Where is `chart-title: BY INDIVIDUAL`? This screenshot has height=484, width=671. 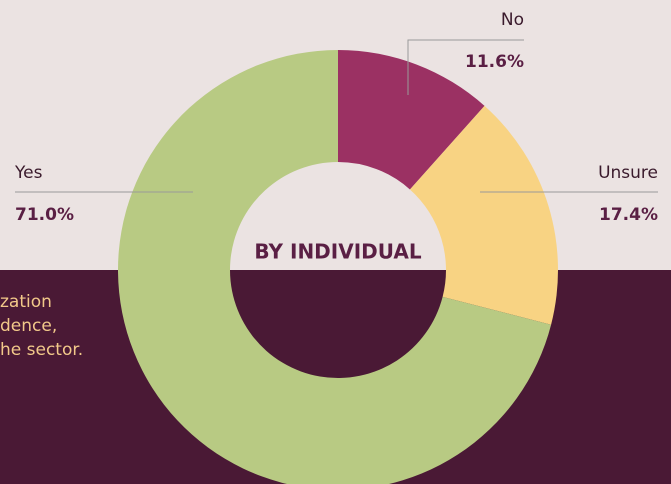 chart-title: BY INDIVIDUAL is located at coordinates (337, 252).